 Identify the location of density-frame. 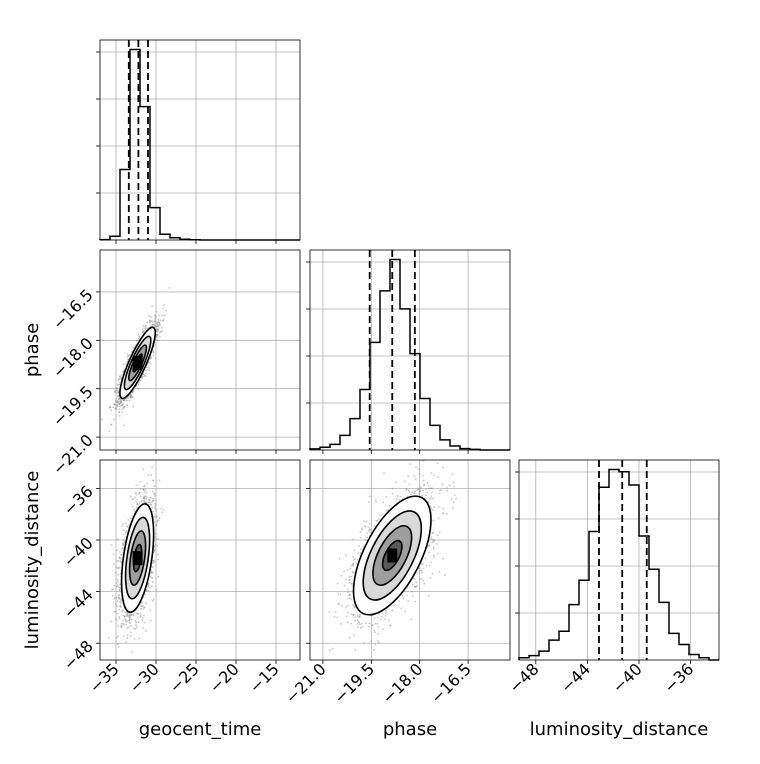
(200, 350).